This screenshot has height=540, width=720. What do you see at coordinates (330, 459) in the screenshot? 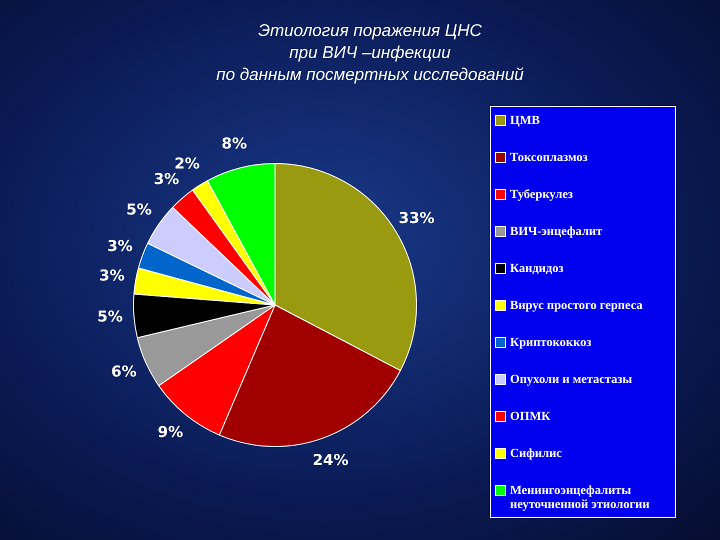
I see `data-label: 24%` at bounding box center [330, 459].